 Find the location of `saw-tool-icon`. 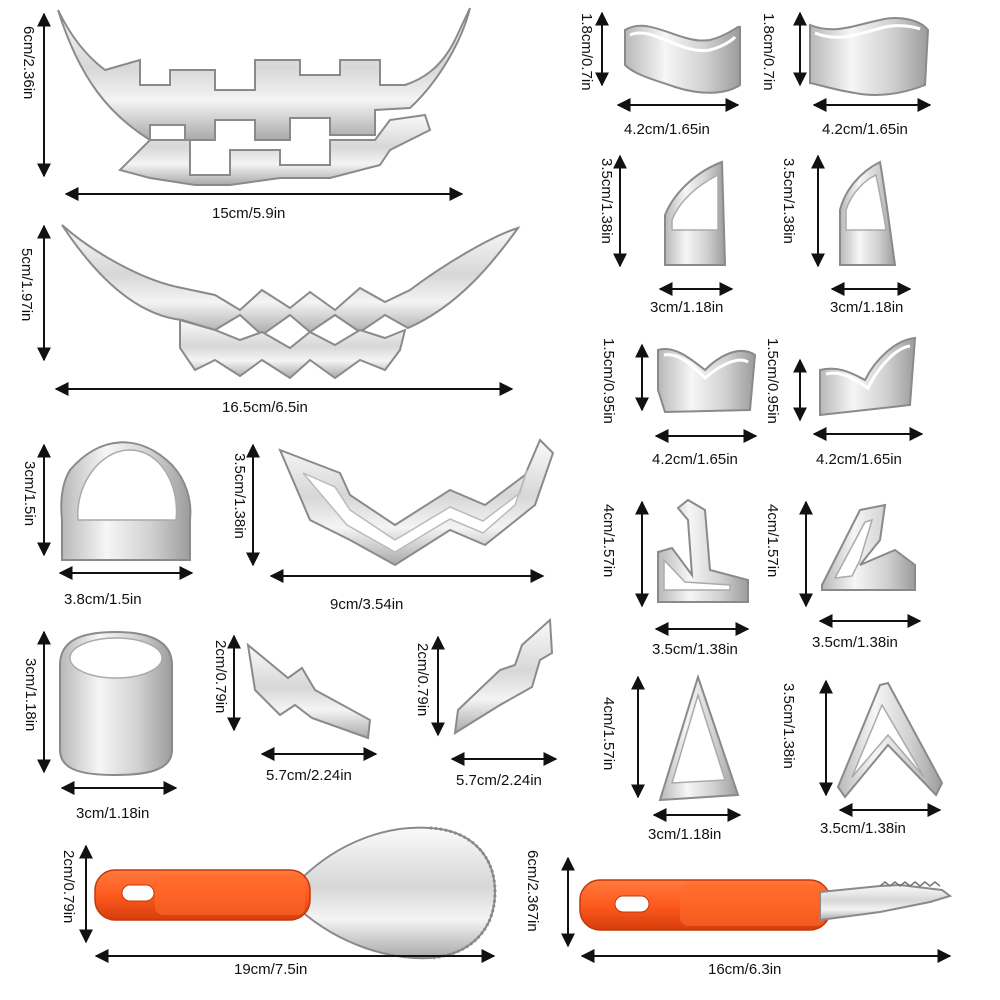

saw-tool-icon is located at coordinates (766, 905).